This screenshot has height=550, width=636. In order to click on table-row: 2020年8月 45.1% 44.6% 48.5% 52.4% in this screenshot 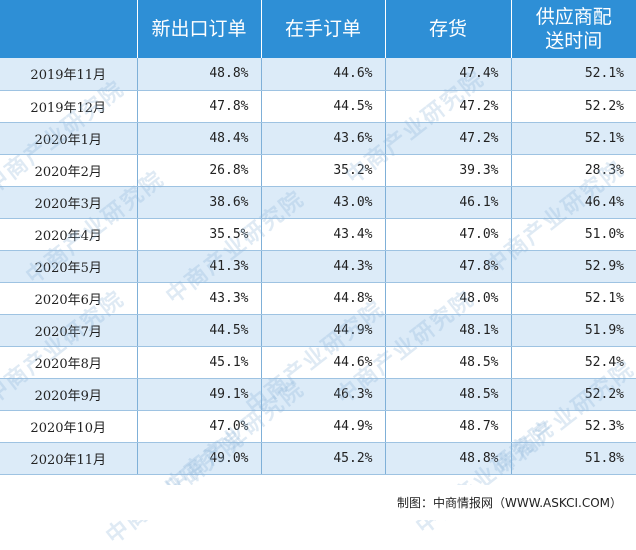, I will do `click(318, 362)`.